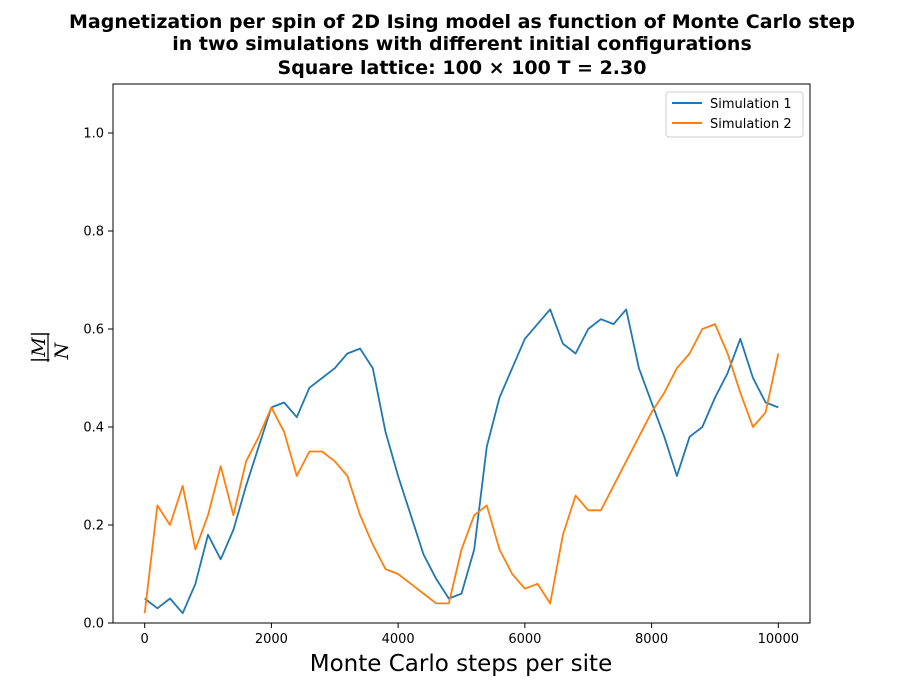 This screenshot has width=900, height=700. I want to click on legend-label-simulation-1: Simulation 1, so click(751, 104).